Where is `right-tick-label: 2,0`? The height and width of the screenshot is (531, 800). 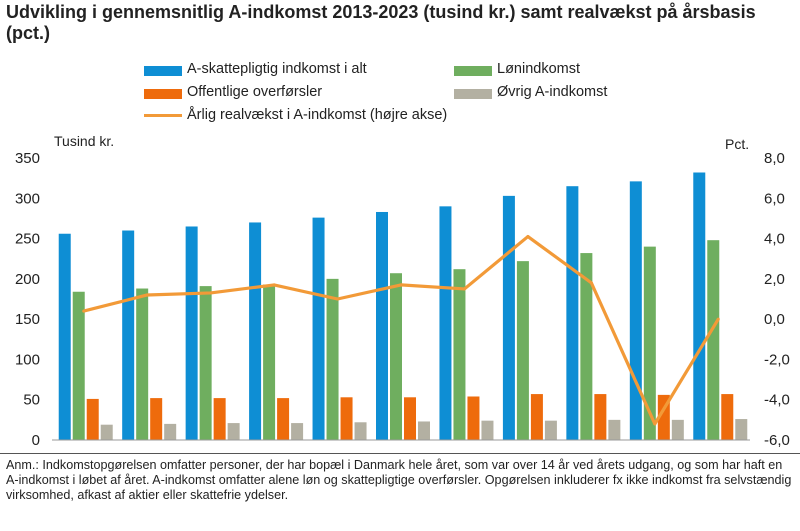
right-tick-label: 2,0 is located at coordinates (774, 279).